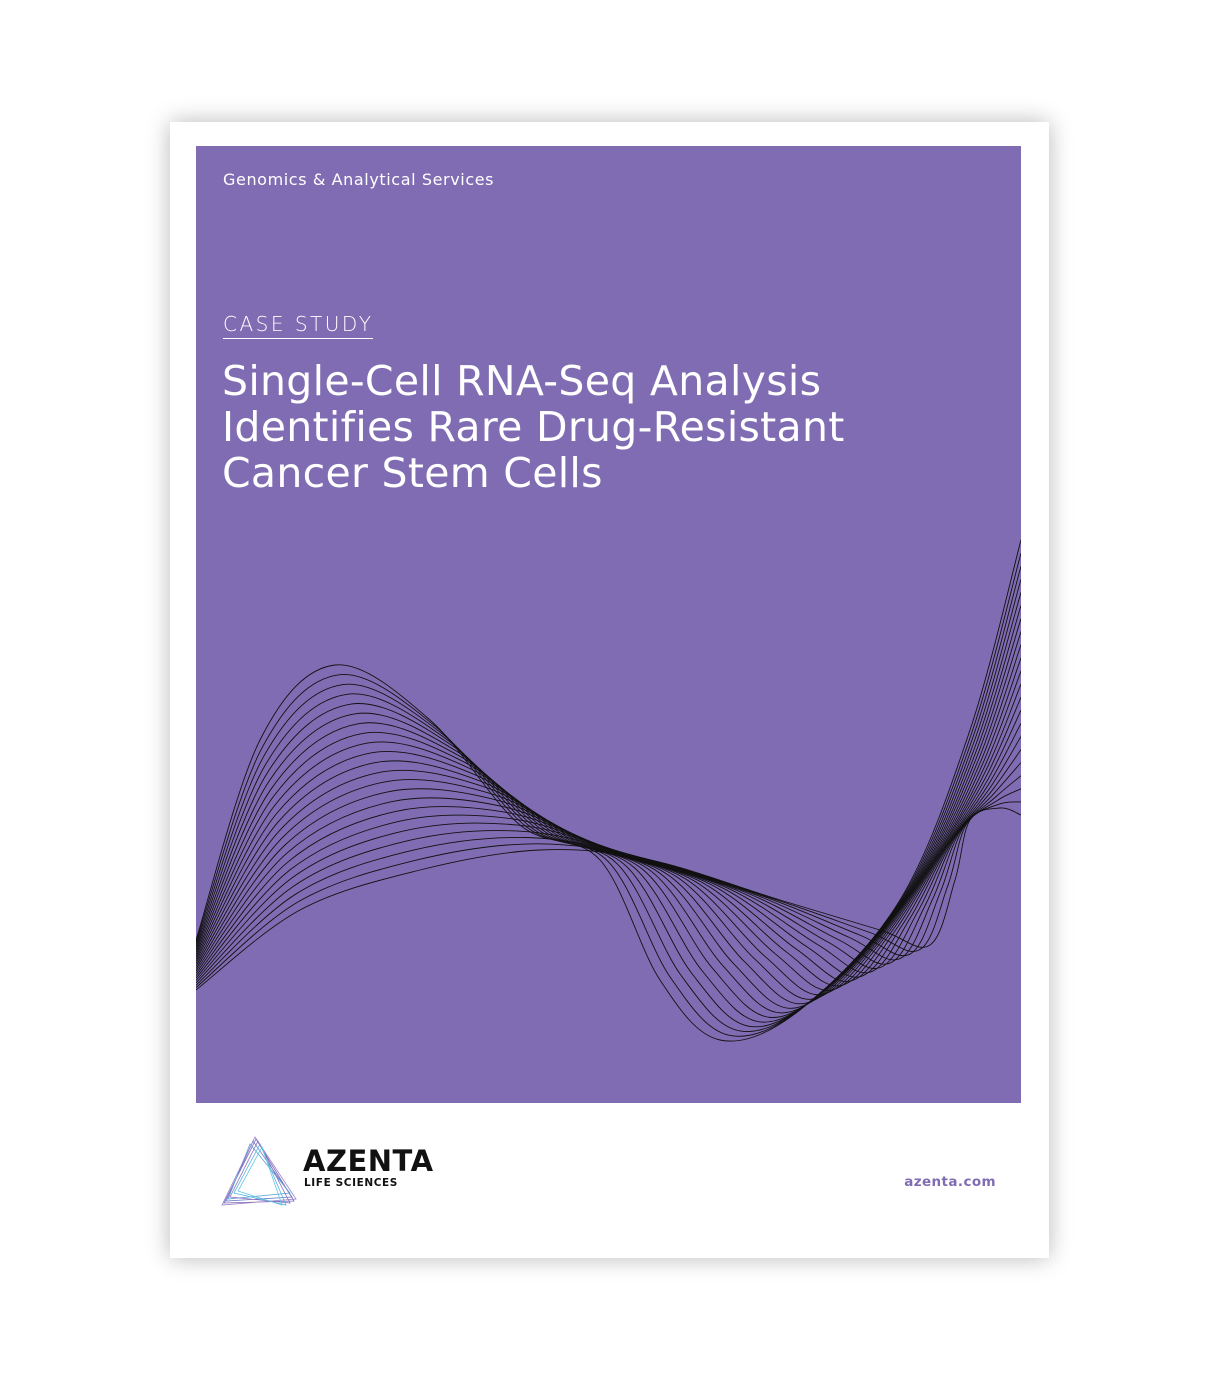 Image resolution: width=1220 pixels, height=1380 pixels. What do you see at coordinates (522, 381) in the screenshot?
I see `title-line: Single-Cell RNA-Seq Analysis` at bounding box center [522, 381].